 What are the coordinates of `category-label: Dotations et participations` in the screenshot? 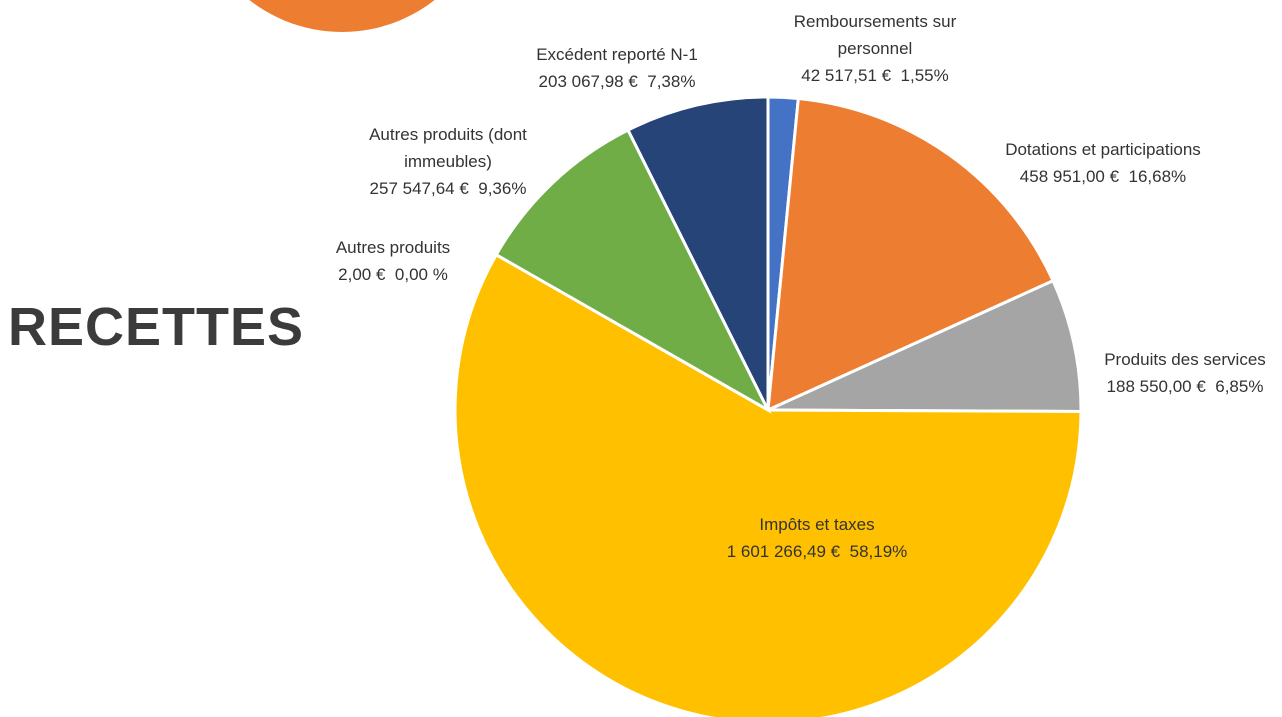 It's located at (1103, 149).